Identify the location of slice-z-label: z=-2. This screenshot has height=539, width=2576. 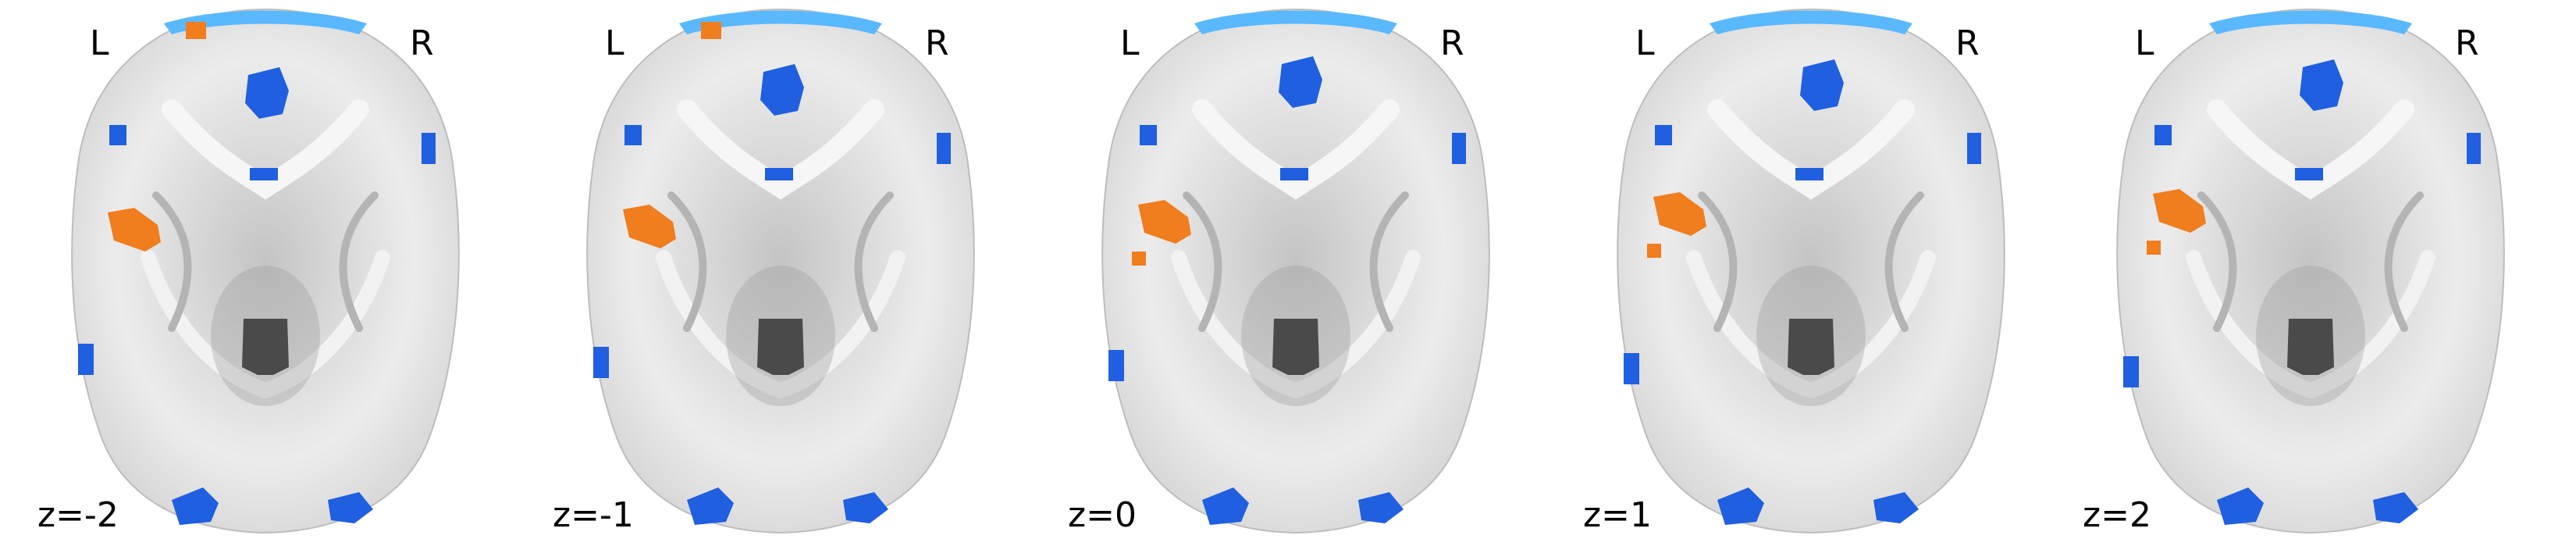
(78, 515).